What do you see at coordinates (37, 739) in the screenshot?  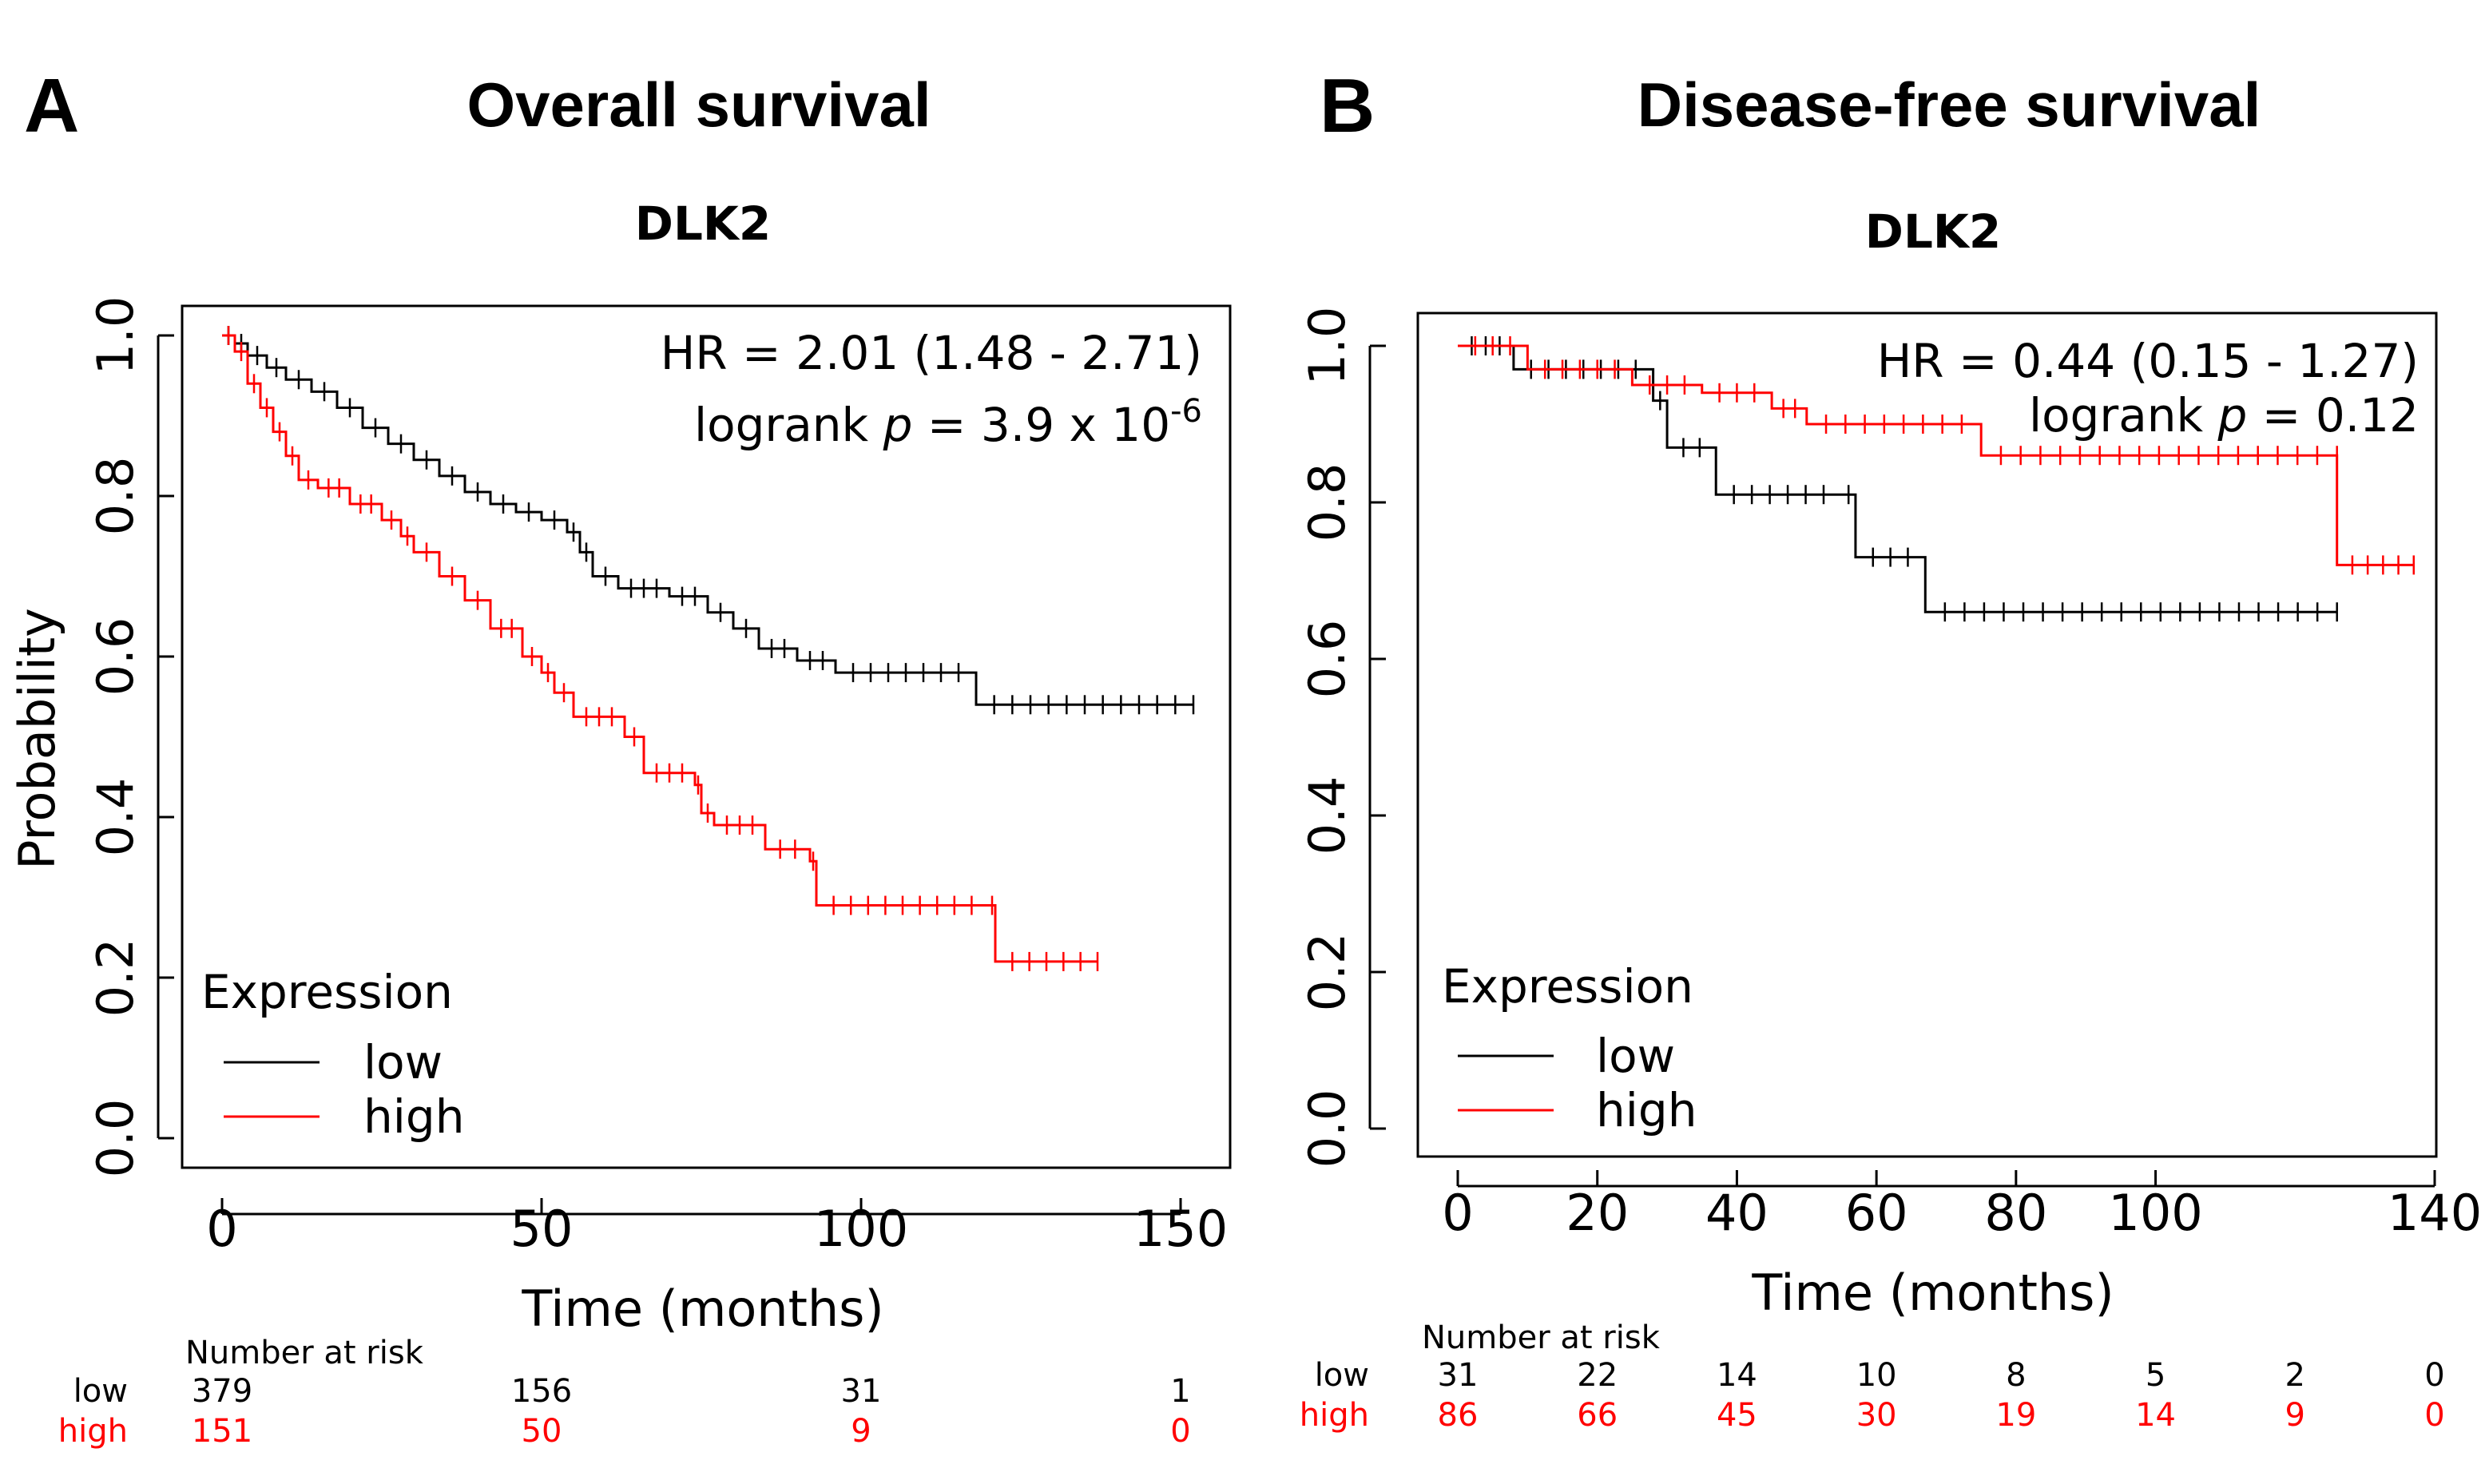 I see `panel-a-ylabel: Probability` at bounding box center [37, 739].